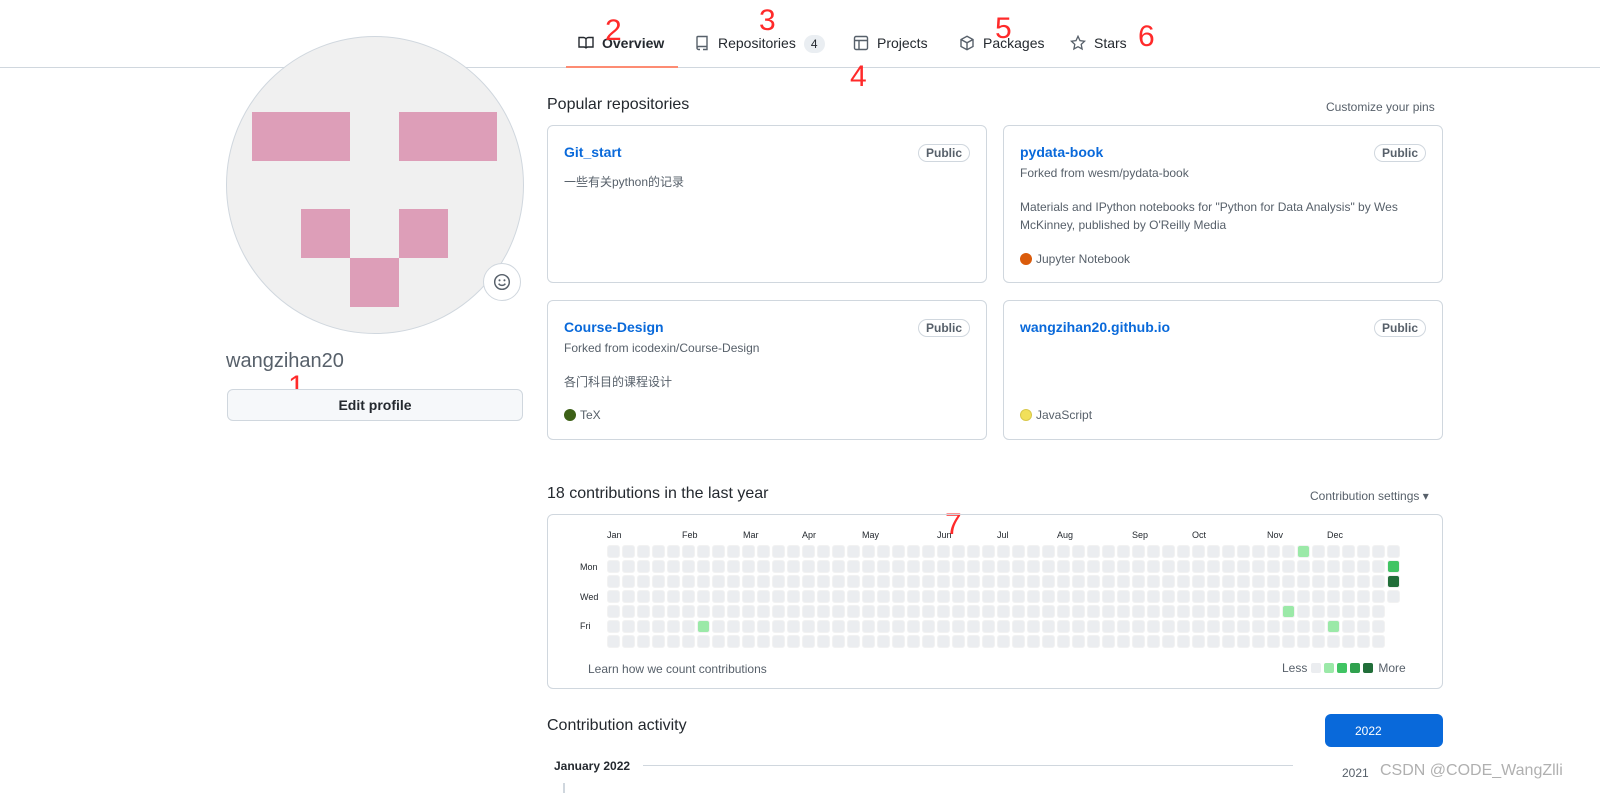 The width and height of the screenshot is (1600, 793). I want to click on repo-name-link: pydata-book, so click(1062, 152).